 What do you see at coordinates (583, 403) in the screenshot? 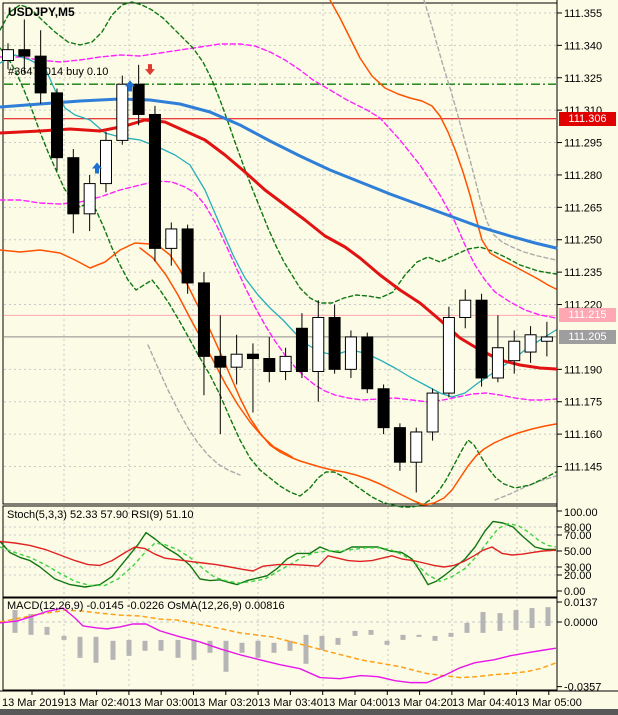
I see `price-tick-label: 111.175` at bounding box center [583, 403].